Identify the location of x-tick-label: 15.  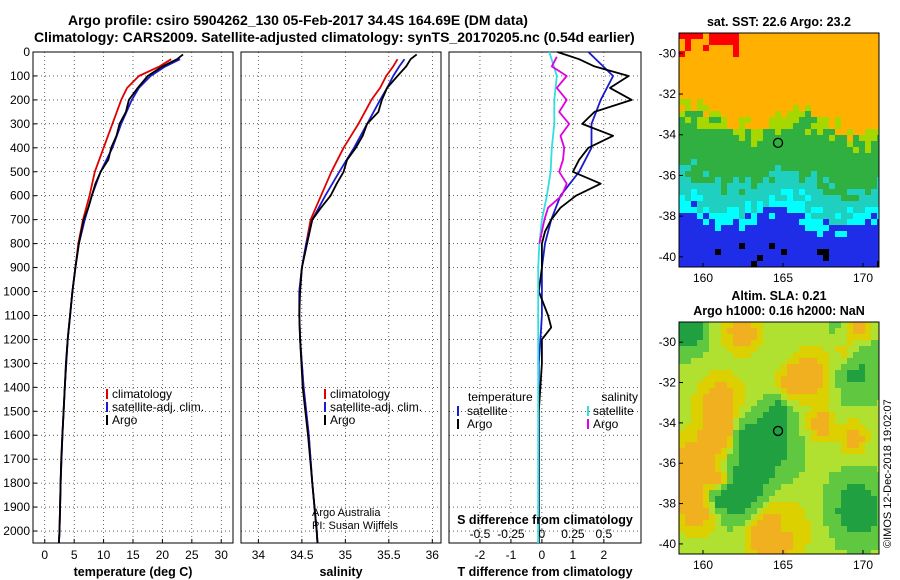
(133, 555).